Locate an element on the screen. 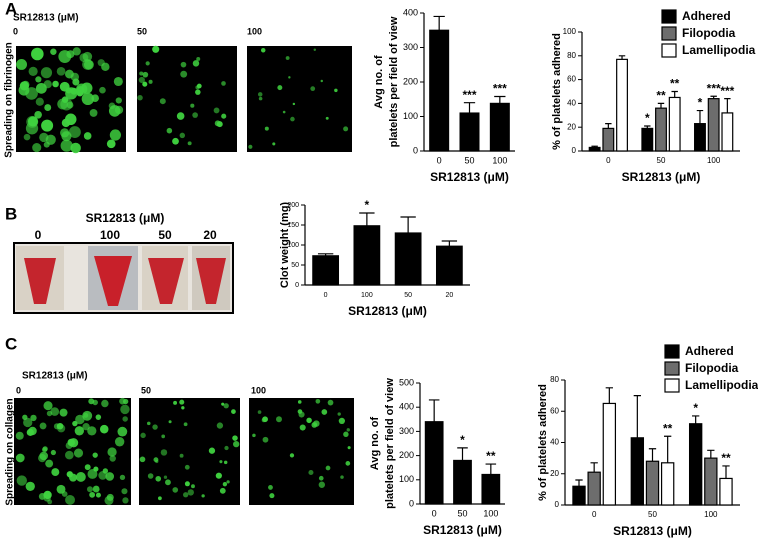  clot-tubes is located at coordinates (123, 278).